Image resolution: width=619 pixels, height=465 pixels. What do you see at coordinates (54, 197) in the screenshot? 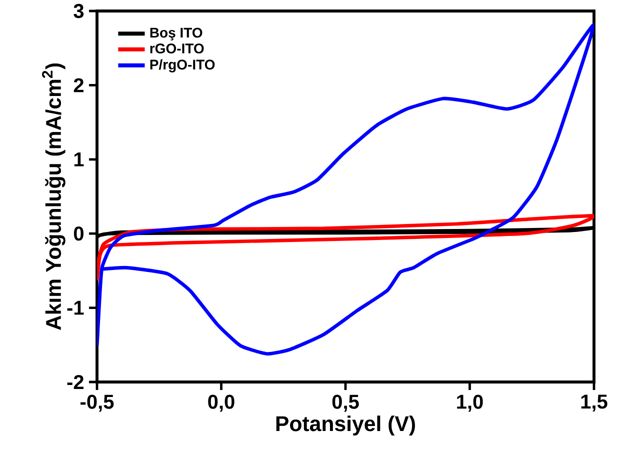
I see `y-axis-title: Akım Yoğunluğu (mA/cm$^{2}$)` at bounding box center [54, 197].